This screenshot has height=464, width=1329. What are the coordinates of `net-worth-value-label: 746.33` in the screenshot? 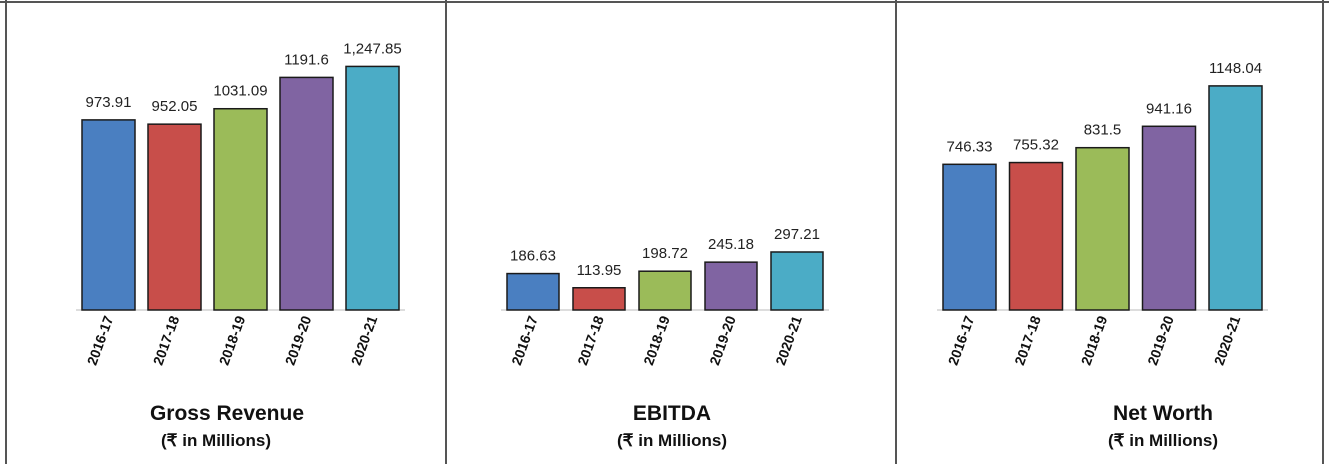 It's located at (970, 146).